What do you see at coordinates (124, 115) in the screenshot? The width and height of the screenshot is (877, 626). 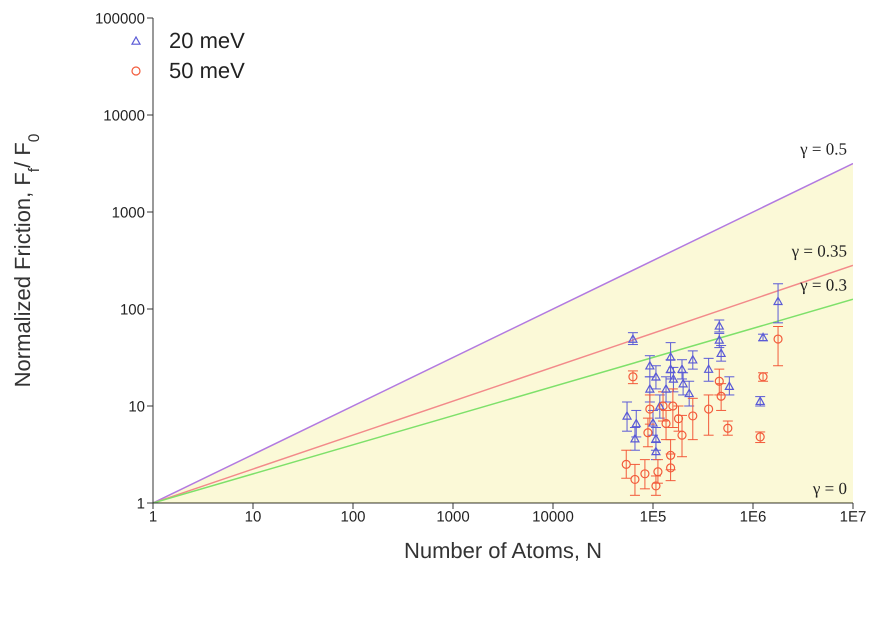 I see `y-tick-label: 10000` at bounding box center [124, 115].